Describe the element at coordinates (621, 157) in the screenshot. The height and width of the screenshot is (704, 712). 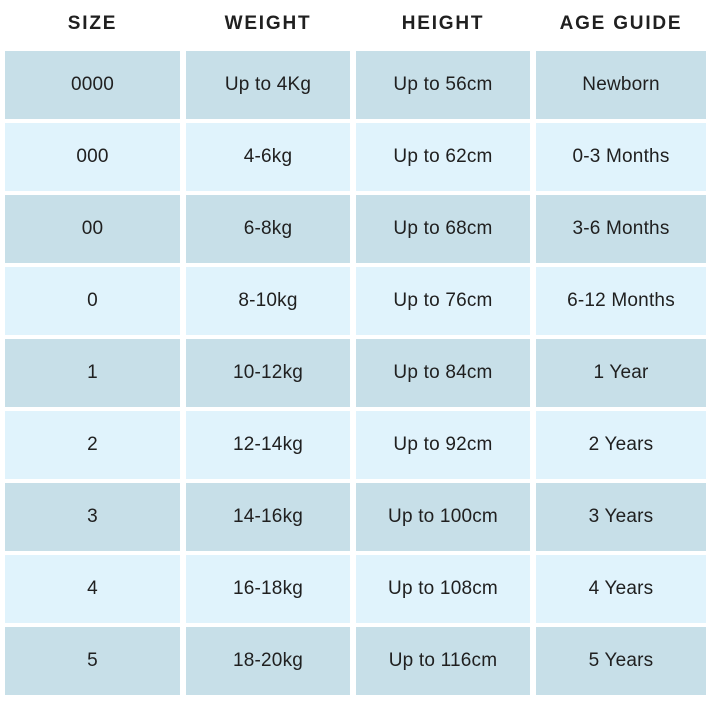
I see `age-cell: 0-3 Months` at that location.